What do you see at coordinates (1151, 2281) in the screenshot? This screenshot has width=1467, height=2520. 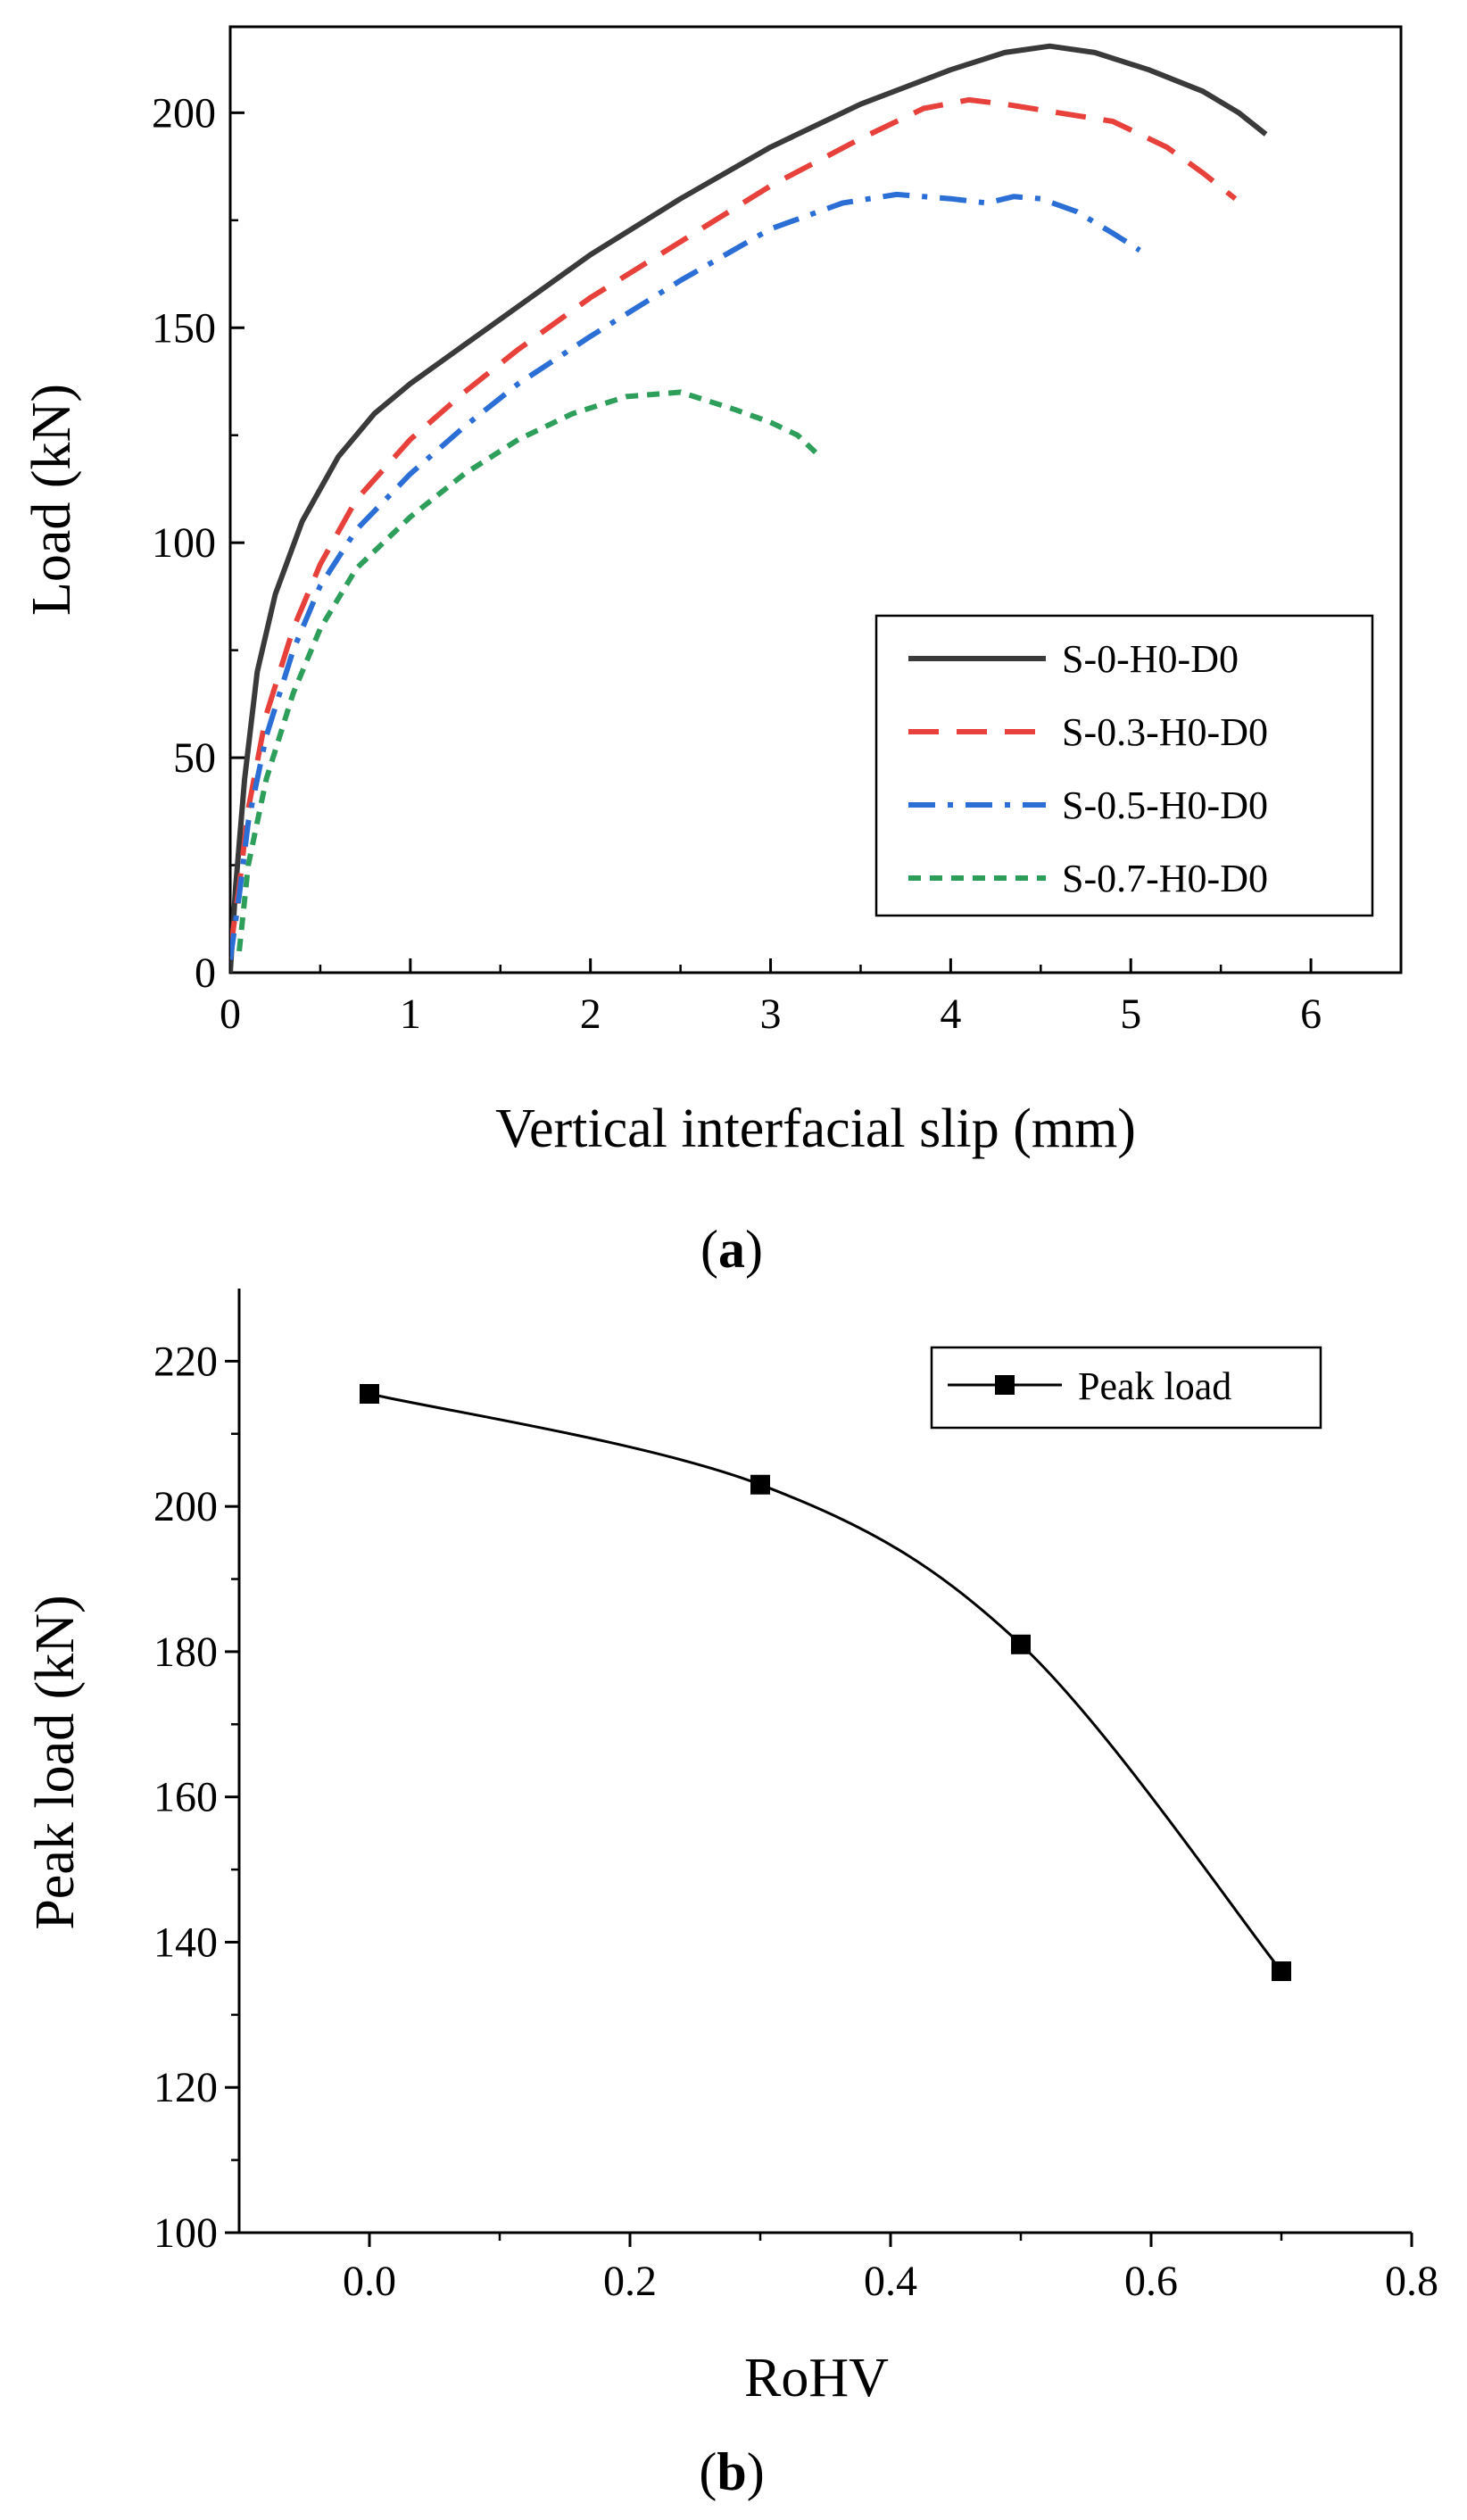 I see `chart-b-x-tick-label: 0.6` at bounding box center [1151, 2281].